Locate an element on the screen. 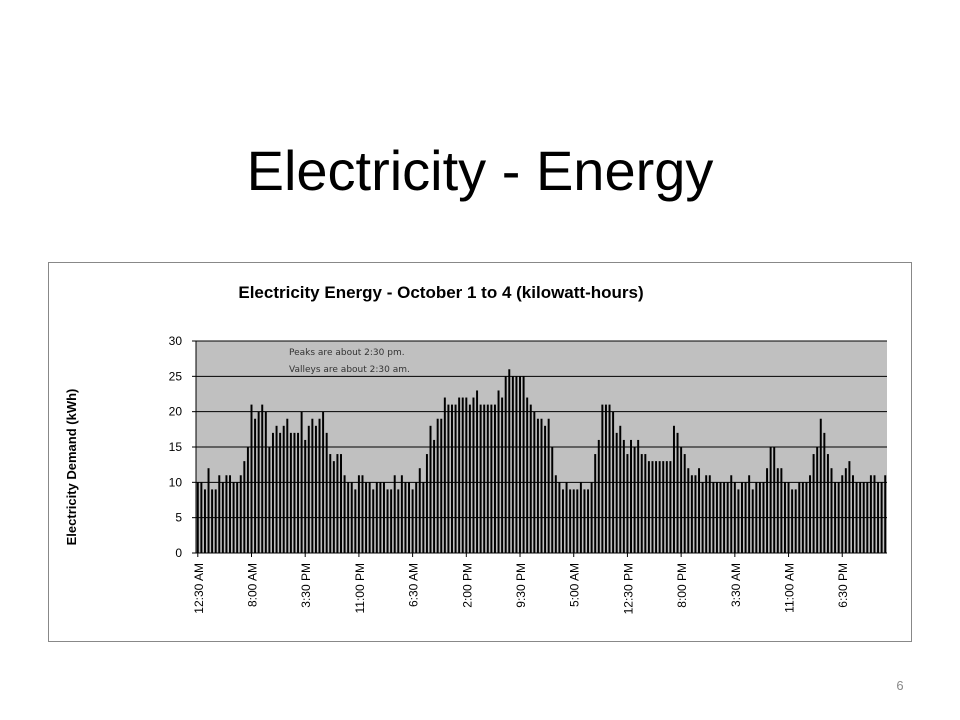 The height and width of the screenshot is (720, 960). y-tick-label: 30 is located at coordinates (176, 341).